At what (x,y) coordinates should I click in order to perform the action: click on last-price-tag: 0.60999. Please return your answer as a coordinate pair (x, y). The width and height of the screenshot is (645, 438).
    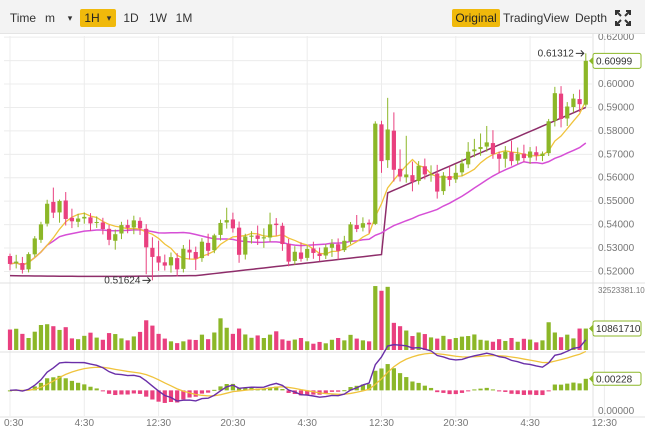
    Looking at the image, I should click on (614, 61).